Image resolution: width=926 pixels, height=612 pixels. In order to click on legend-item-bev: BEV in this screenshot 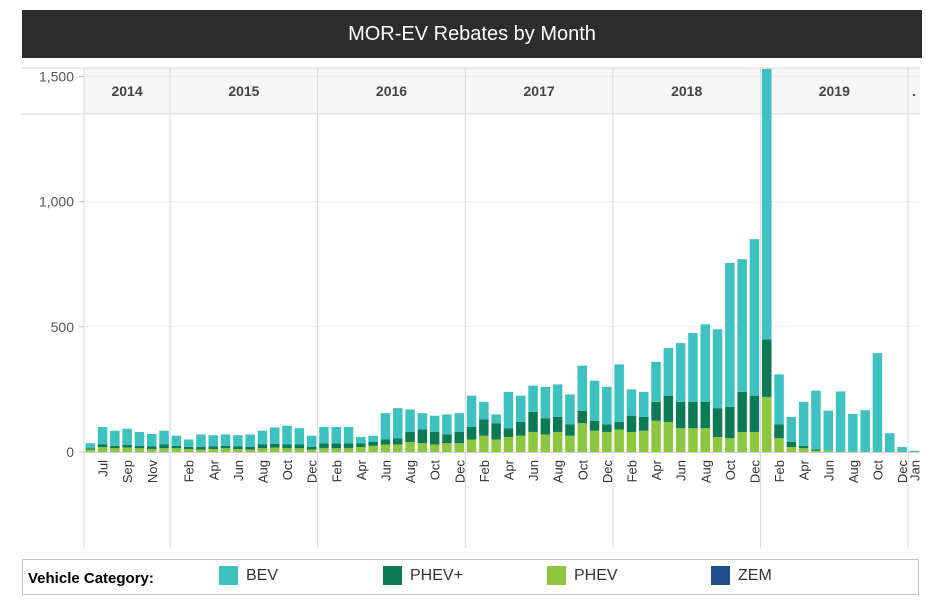, I will do `click(248, 575)`.